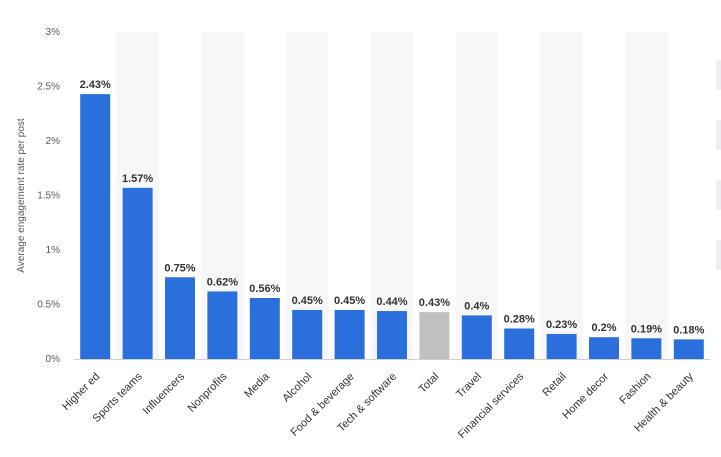 The image size is (721, 457). I want to click on category-label: Influencers, so click(164, 393).